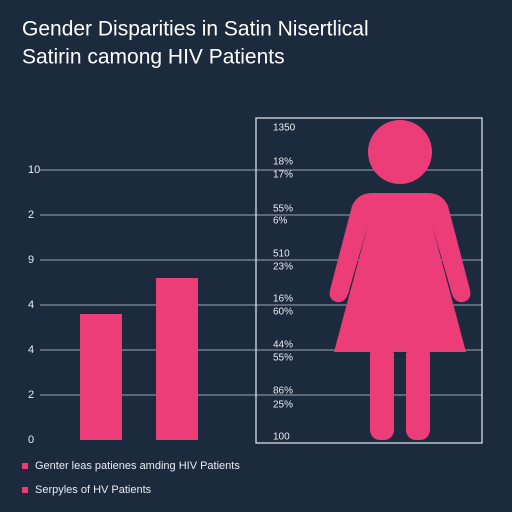  I want to click on y-tick-label: 0, so click(31, 440).